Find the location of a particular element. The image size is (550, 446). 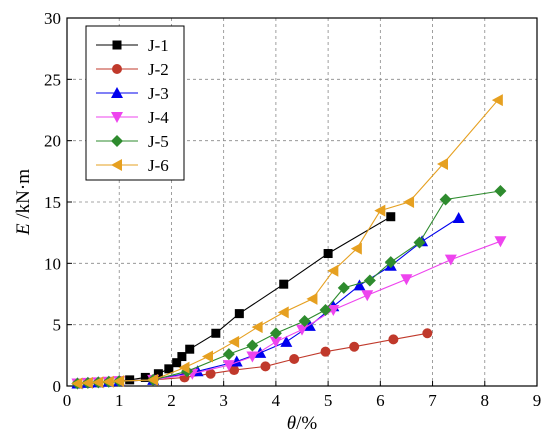

legend-entry: J-2 is located at coordinates (132, 69).